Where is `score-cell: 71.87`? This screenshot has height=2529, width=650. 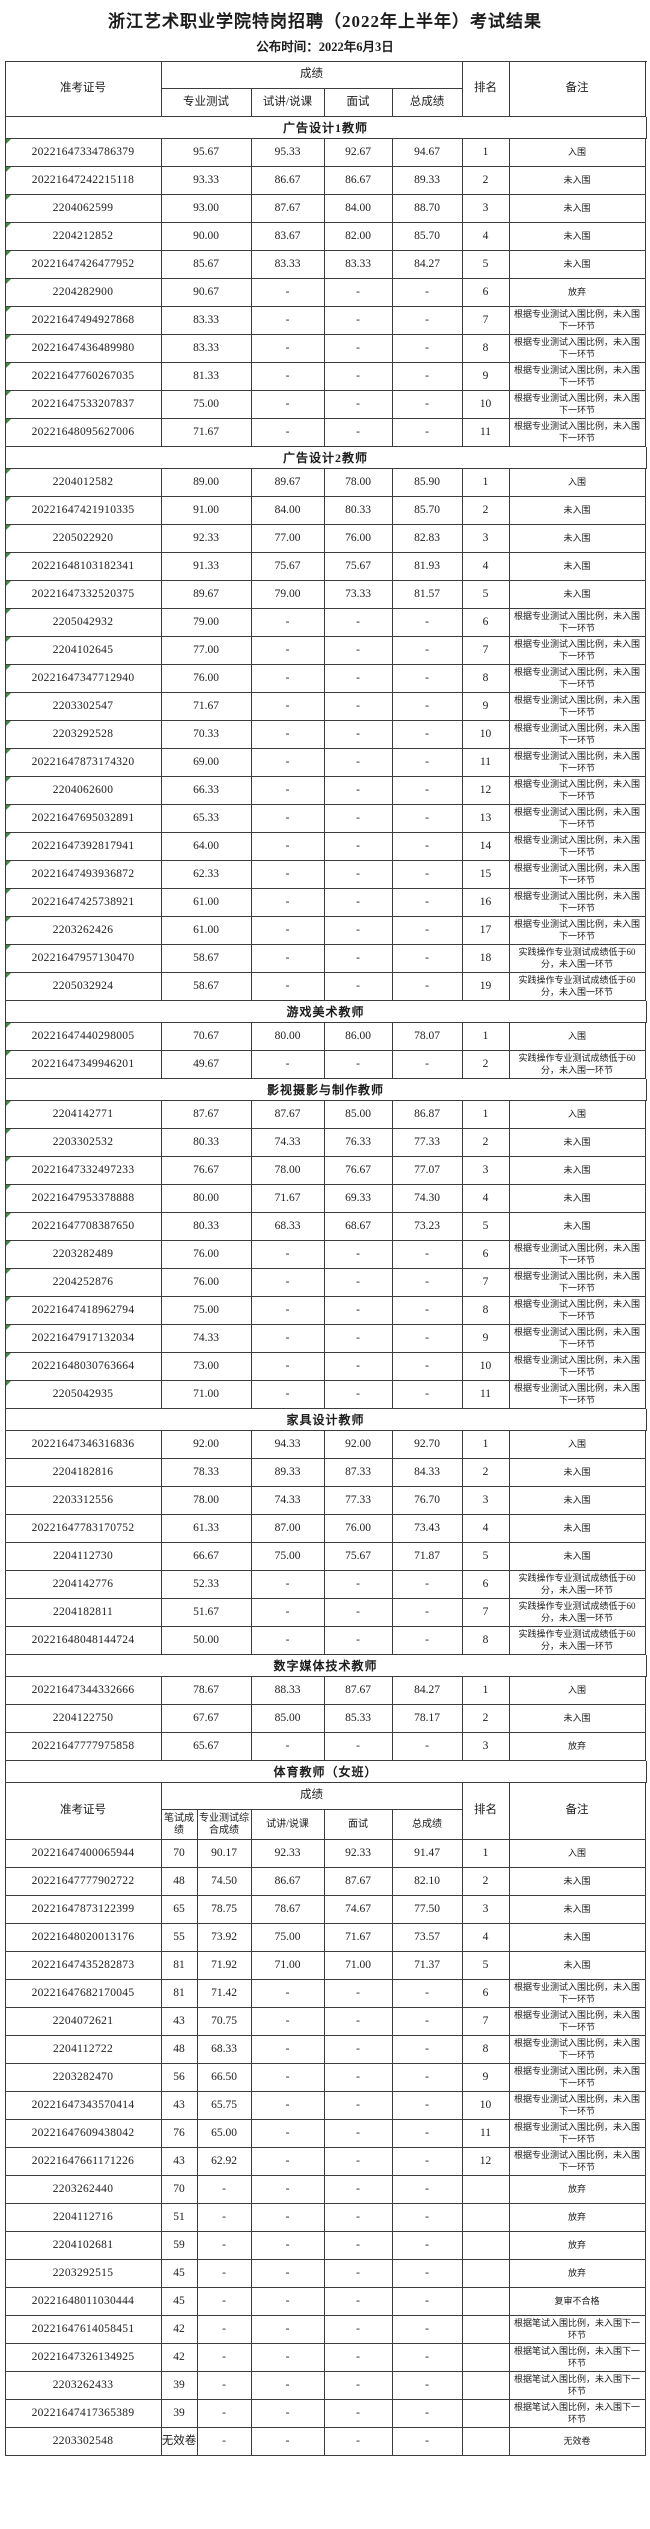 score-cell: 71.87 is located at coordinates (427, 1557).